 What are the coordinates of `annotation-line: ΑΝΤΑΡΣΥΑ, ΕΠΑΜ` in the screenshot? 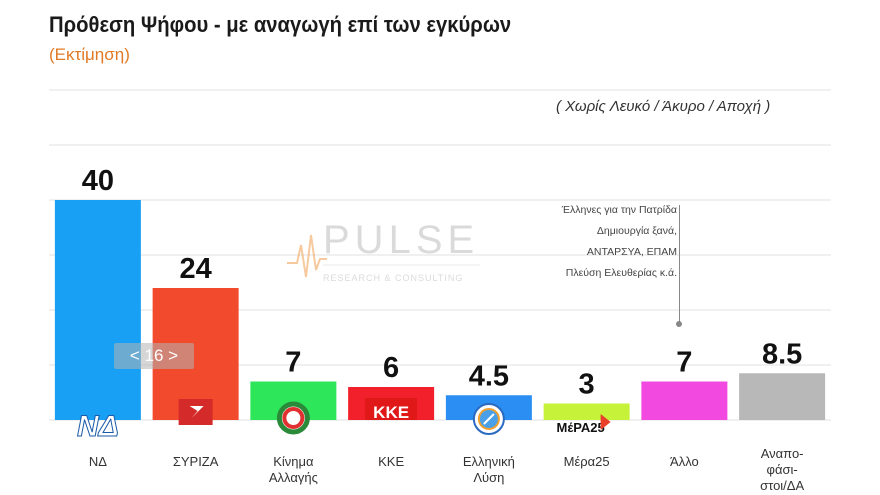 It's located at (631, 252).